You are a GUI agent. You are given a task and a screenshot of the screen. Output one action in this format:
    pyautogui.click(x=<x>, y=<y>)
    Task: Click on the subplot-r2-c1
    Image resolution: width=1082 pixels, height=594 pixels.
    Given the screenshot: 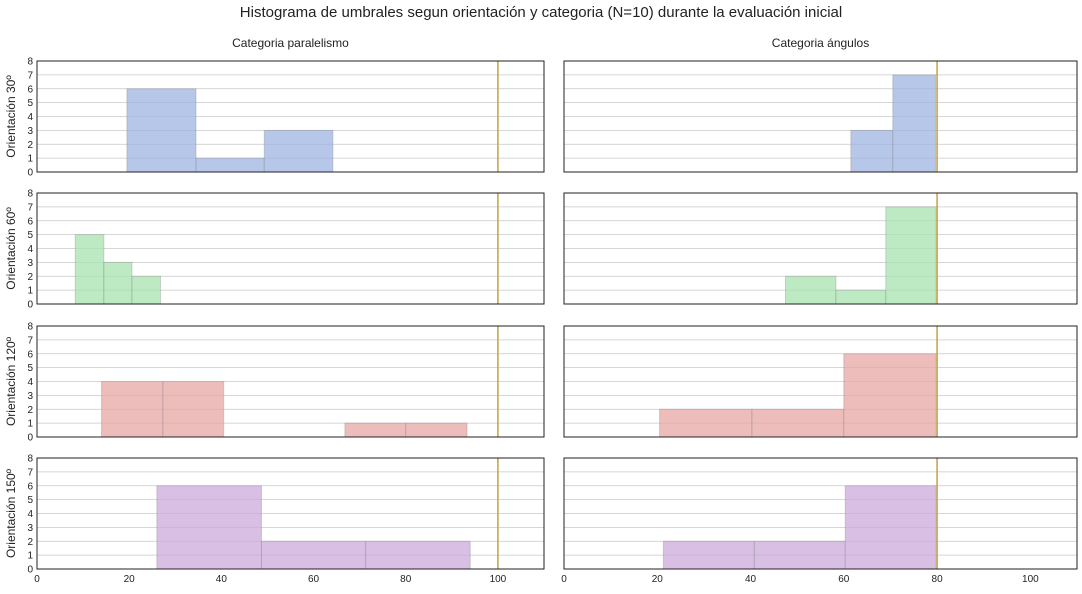 What is the action you would take?
    pyautogui.click(x=820, y=381)
    